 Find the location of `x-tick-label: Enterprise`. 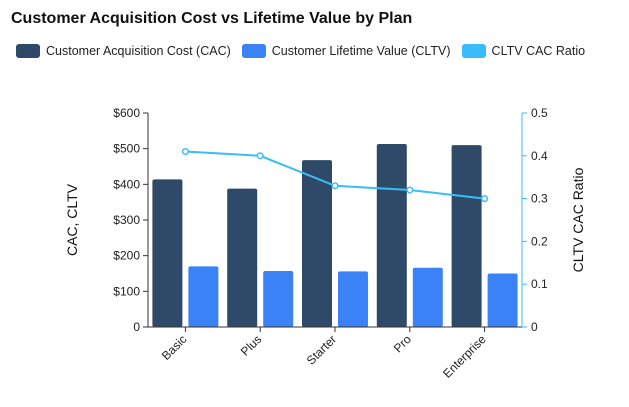

x-tick-label: Enterprise is located at coordinates (464, 356).